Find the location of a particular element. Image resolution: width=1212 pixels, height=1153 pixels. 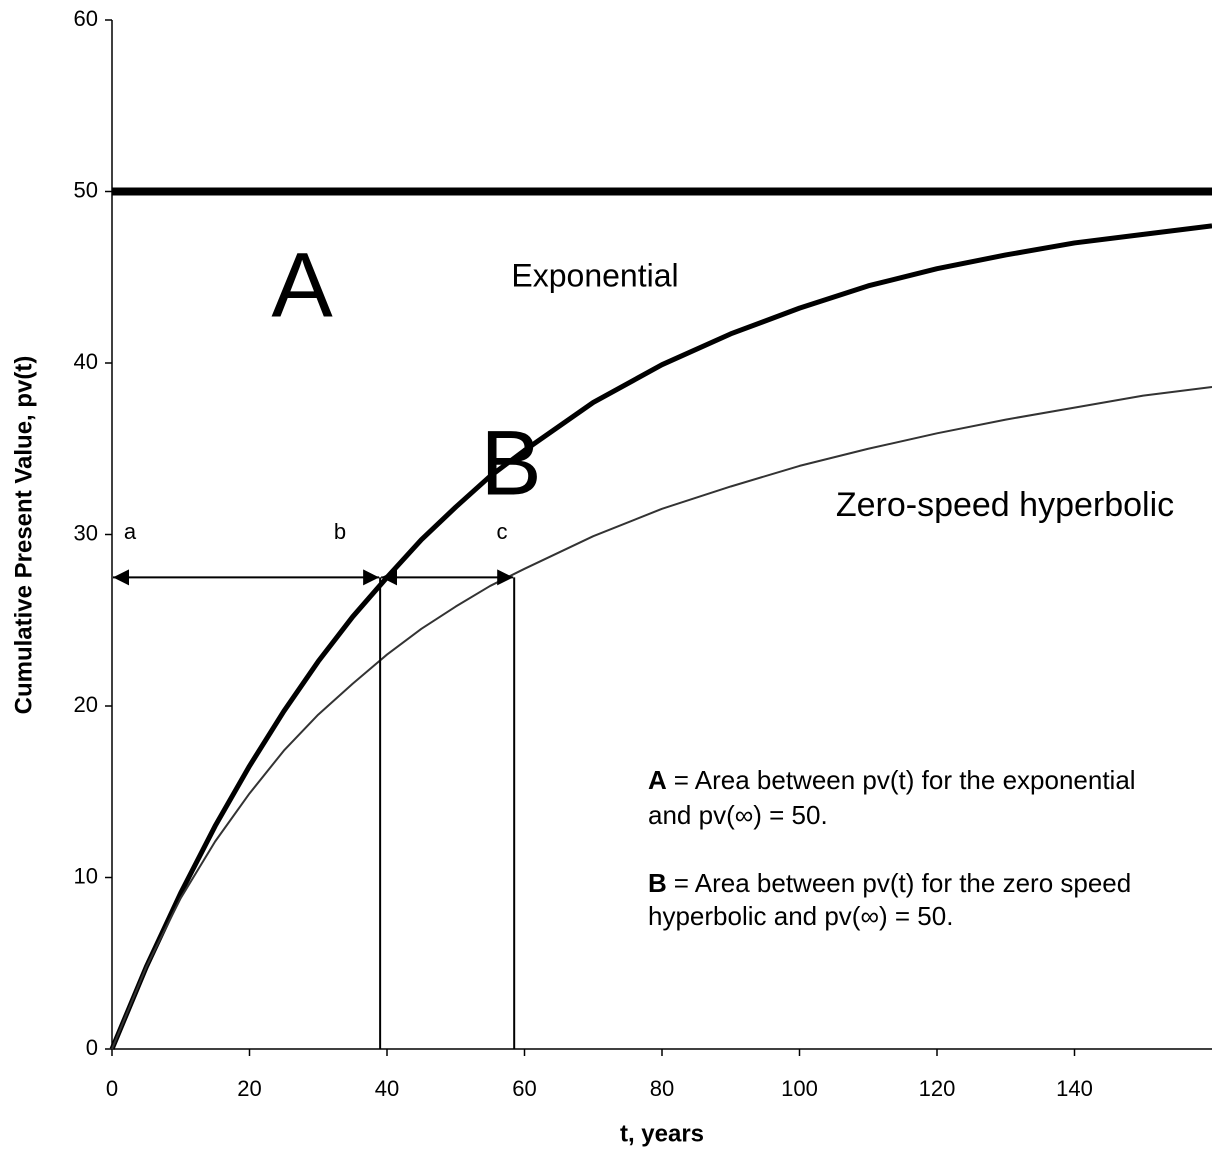

x-tick-label: 60 is located at coordinates (524, 1088).